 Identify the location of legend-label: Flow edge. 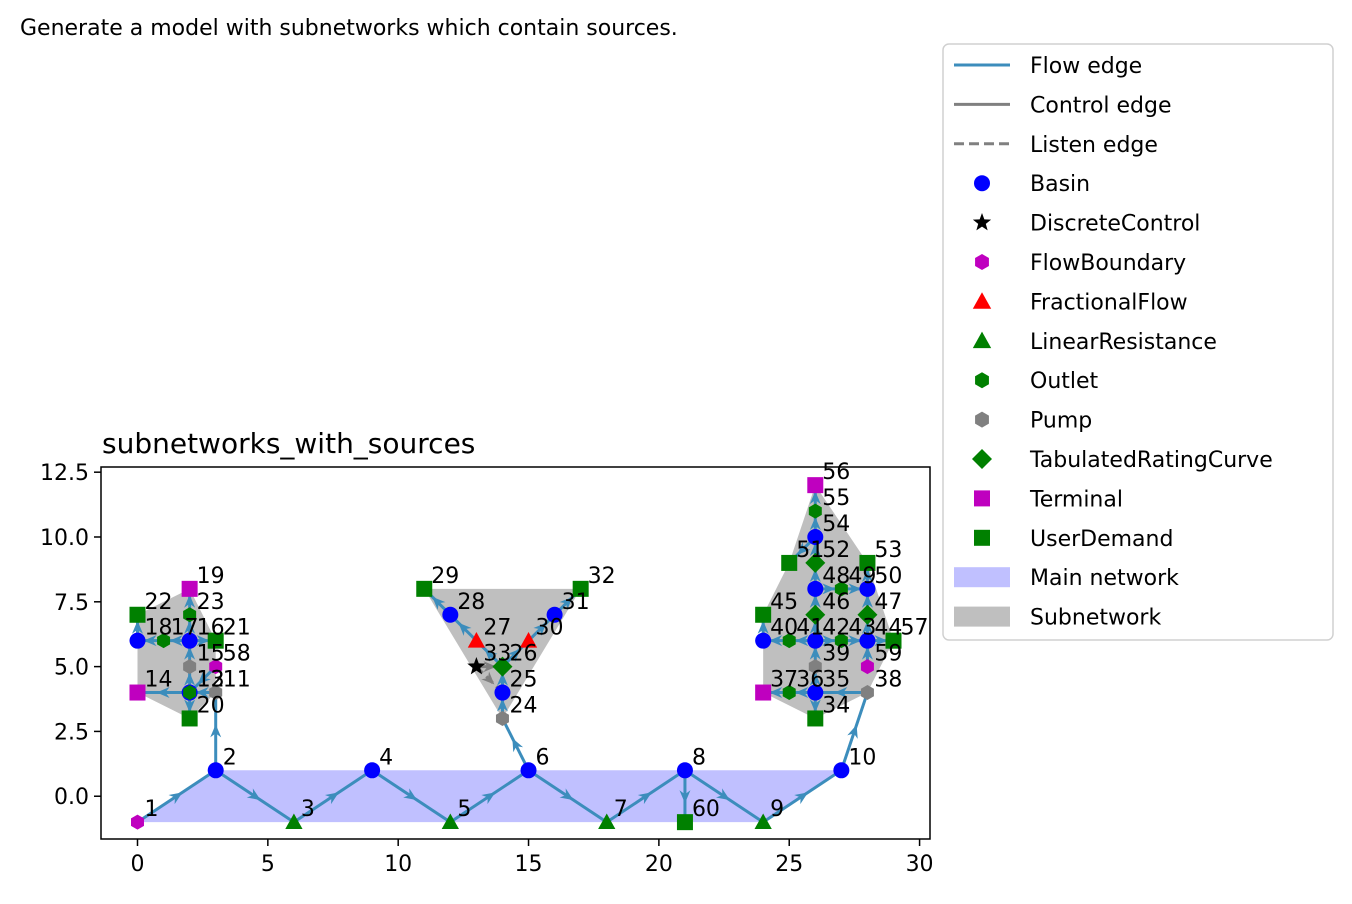
(1086, 66).